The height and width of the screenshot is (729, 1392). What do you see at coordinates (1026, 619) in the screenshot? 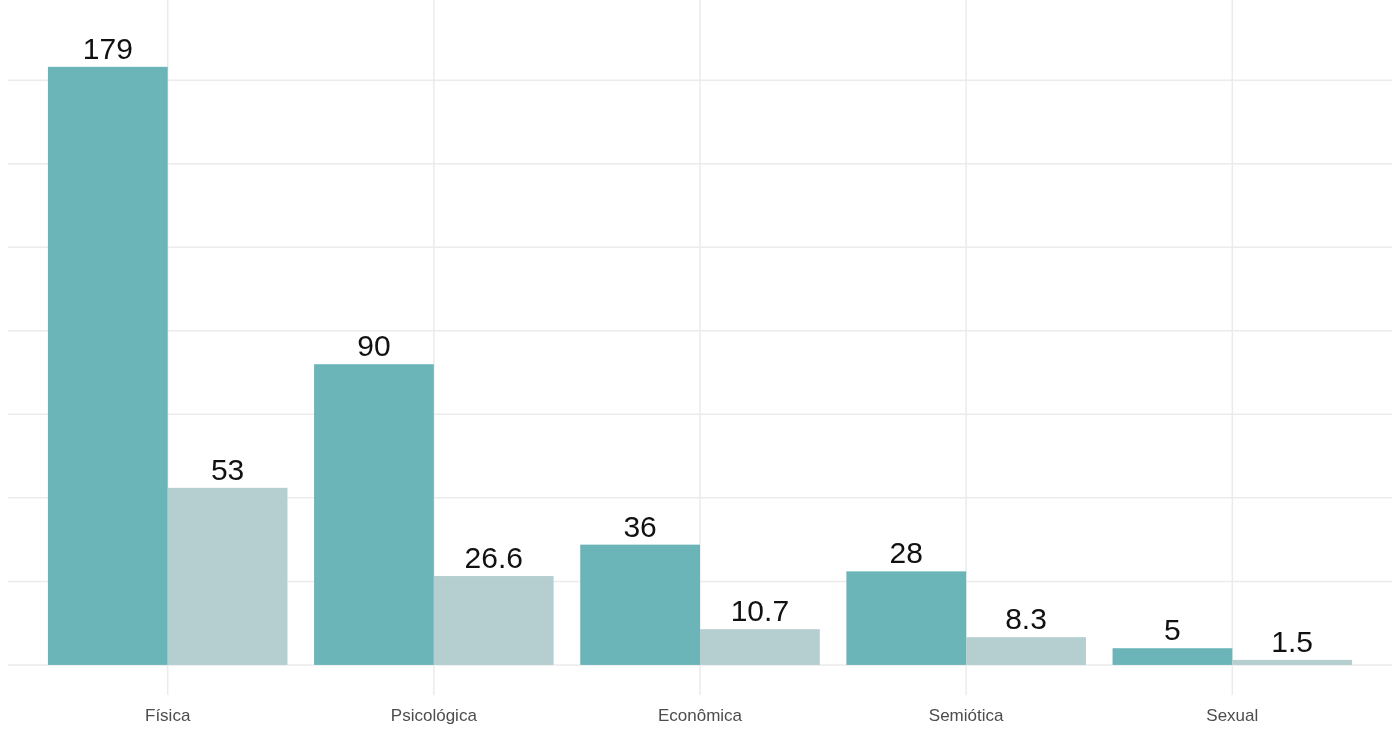
I see `data-label: 8.3` at bounding box center [1026, 619].